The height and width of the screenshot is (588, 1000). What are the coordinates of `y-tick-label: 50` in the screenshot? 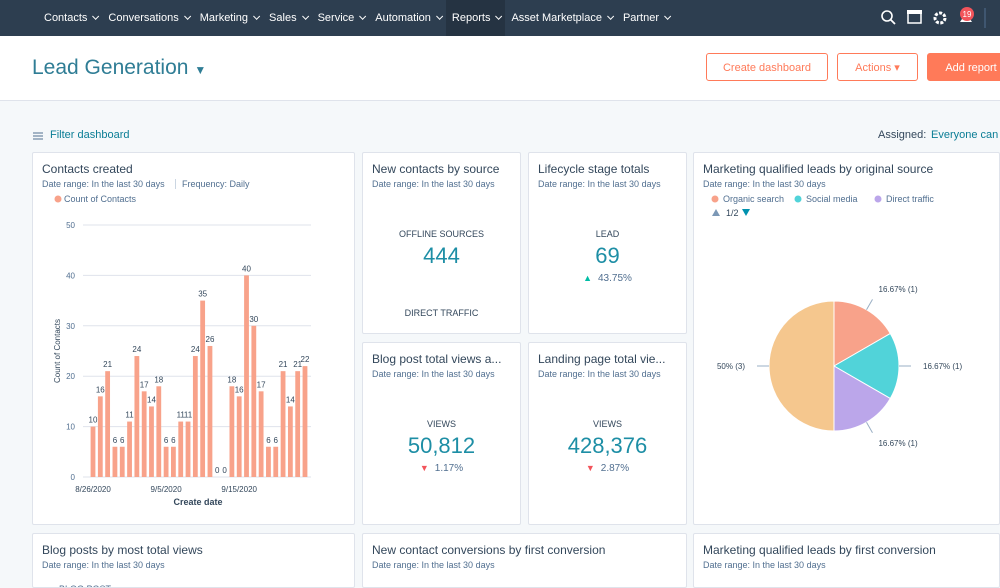 It's located at (70, 225).